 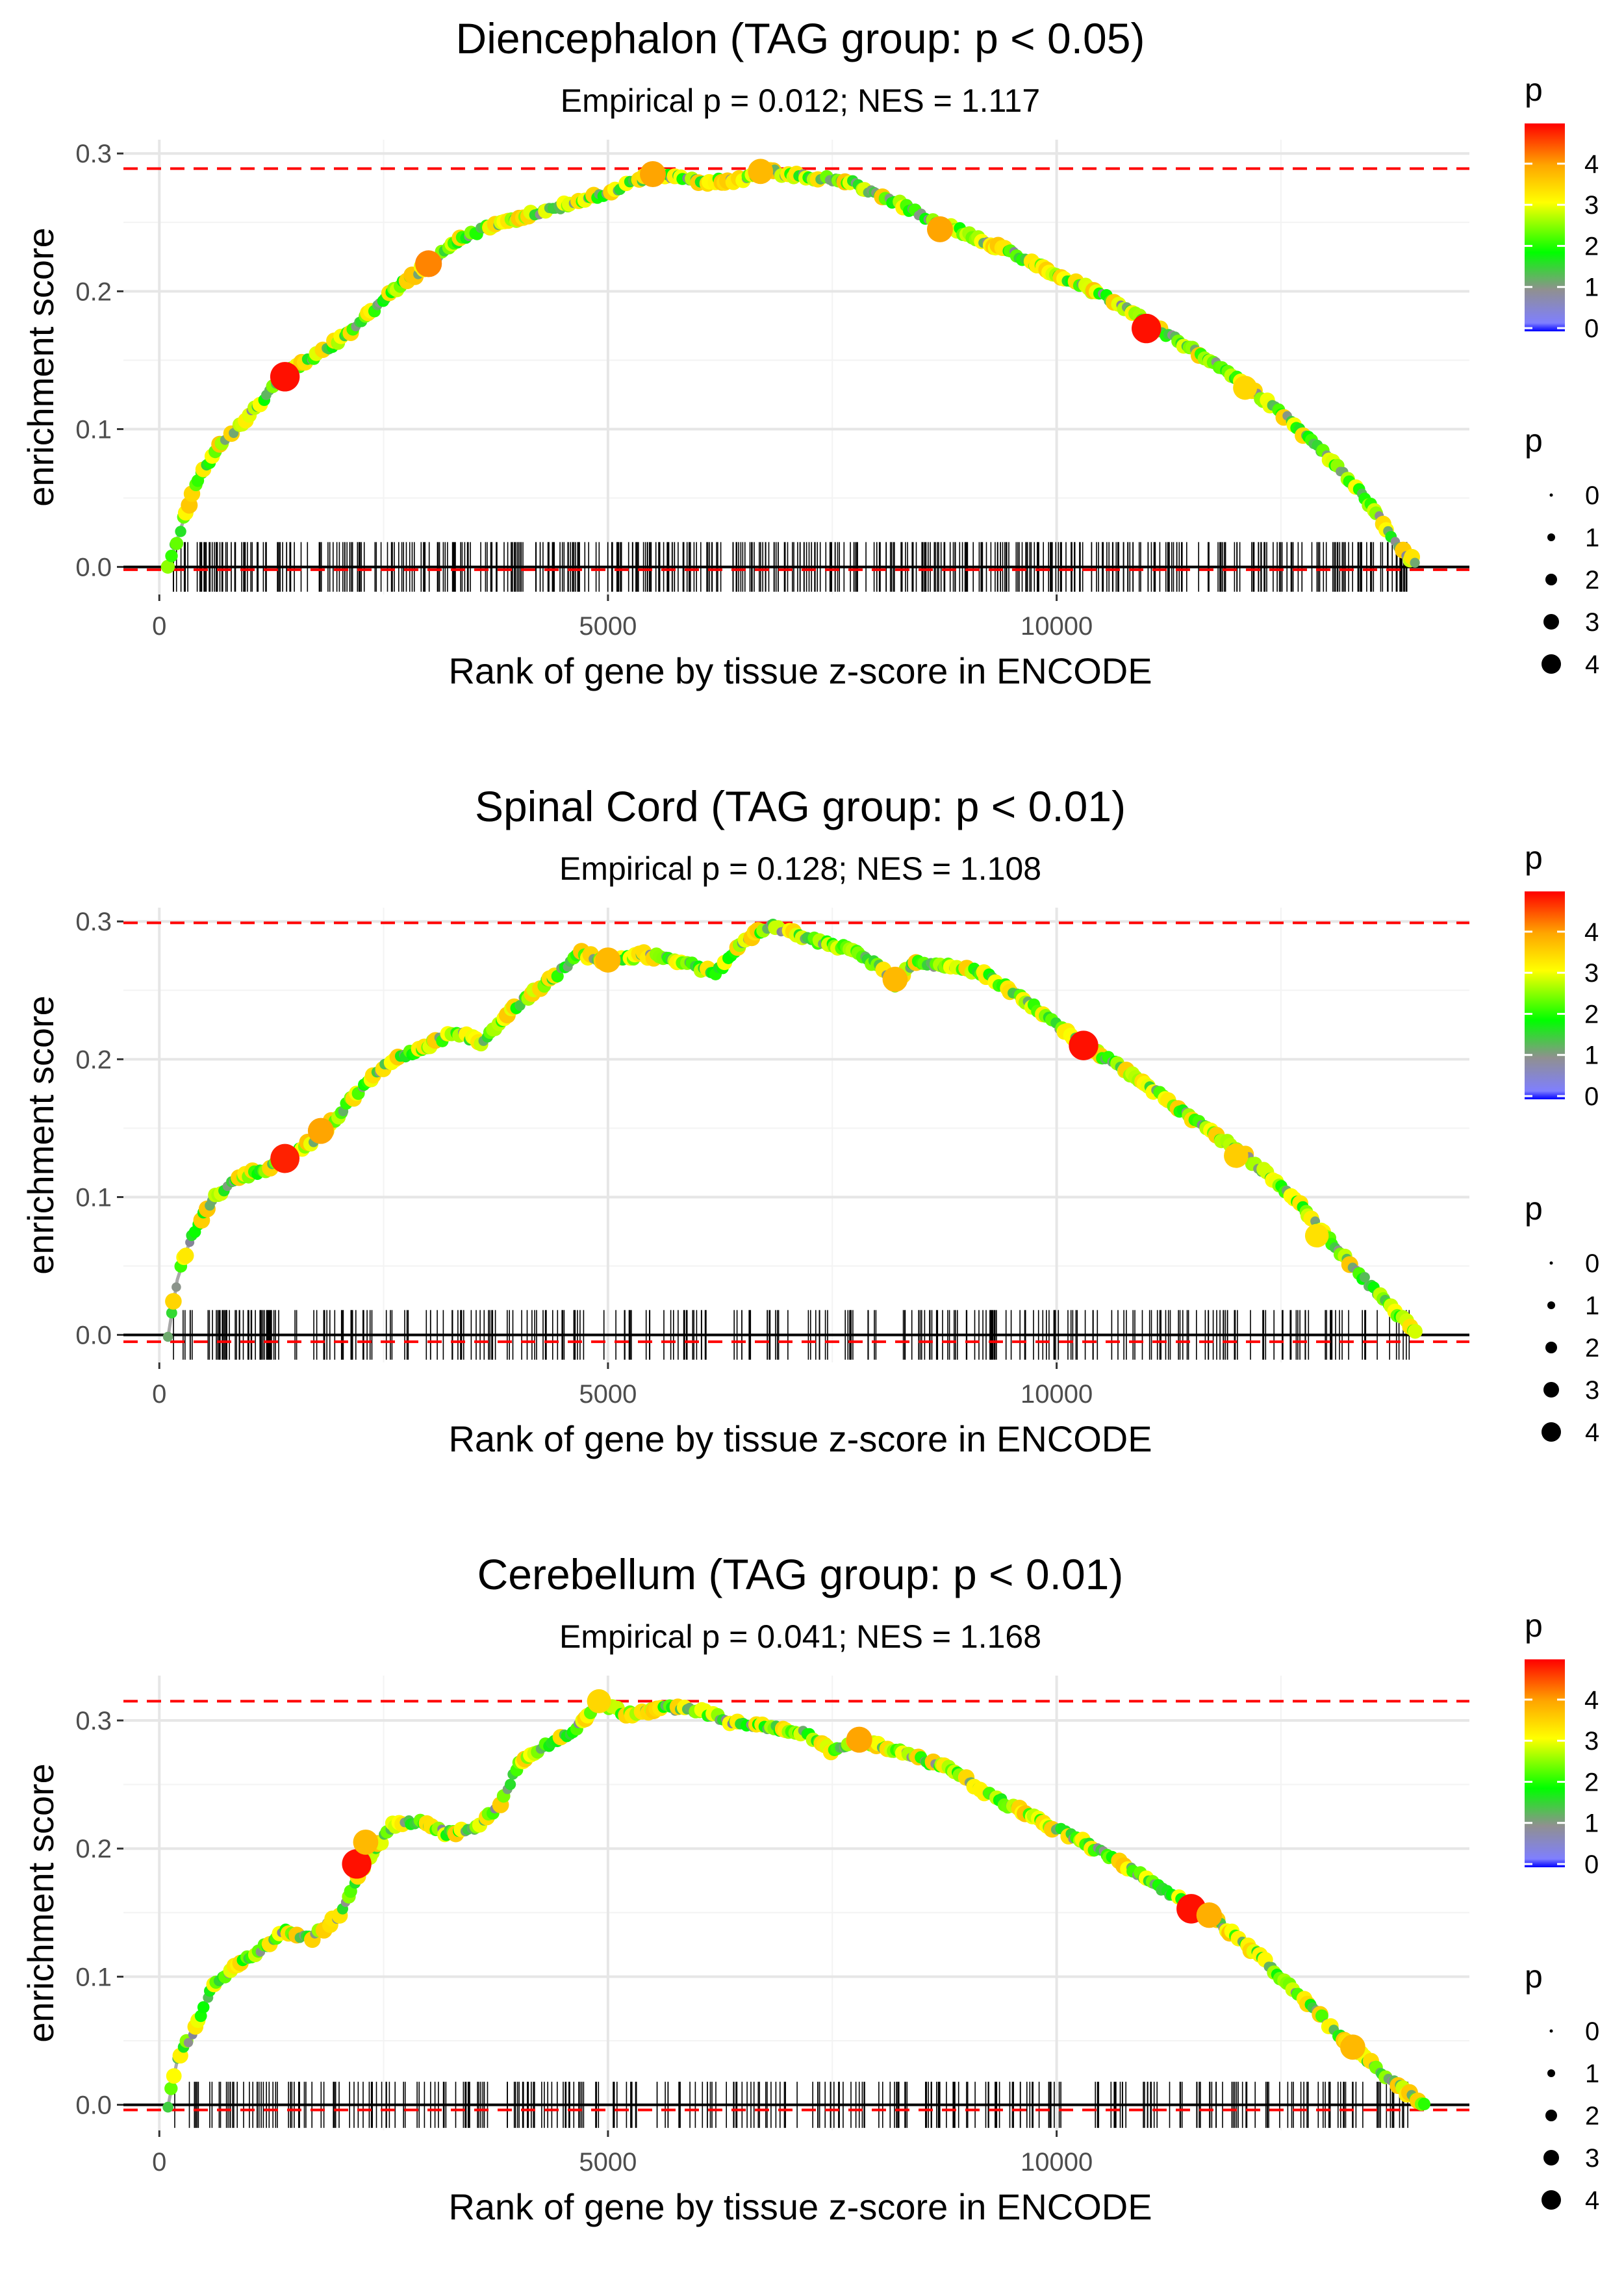 I want to click on panel-subtitle: Empirical p = 0.128; NES = 1.108, so click(x=800, y=868).